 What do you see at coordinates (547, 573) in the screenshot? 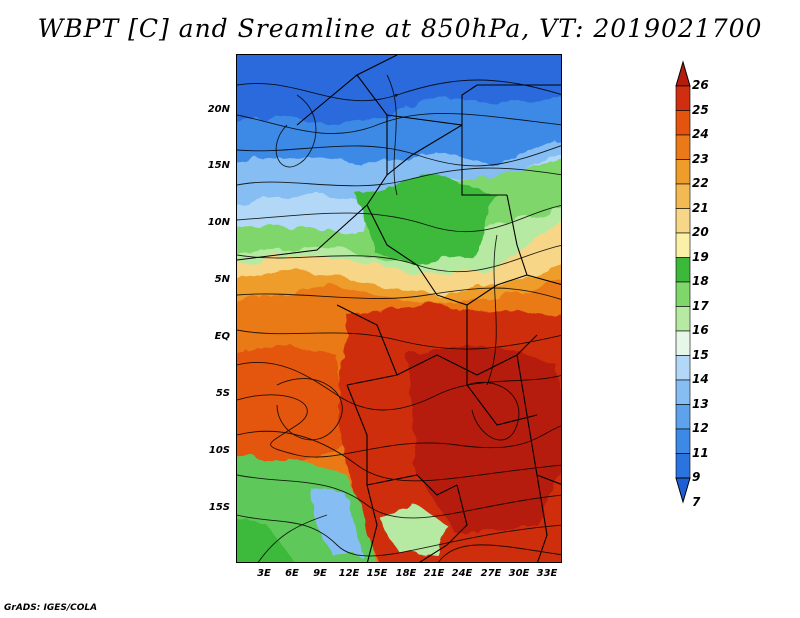
I see `lon-label: 33E` at bounding box center [547, 573].